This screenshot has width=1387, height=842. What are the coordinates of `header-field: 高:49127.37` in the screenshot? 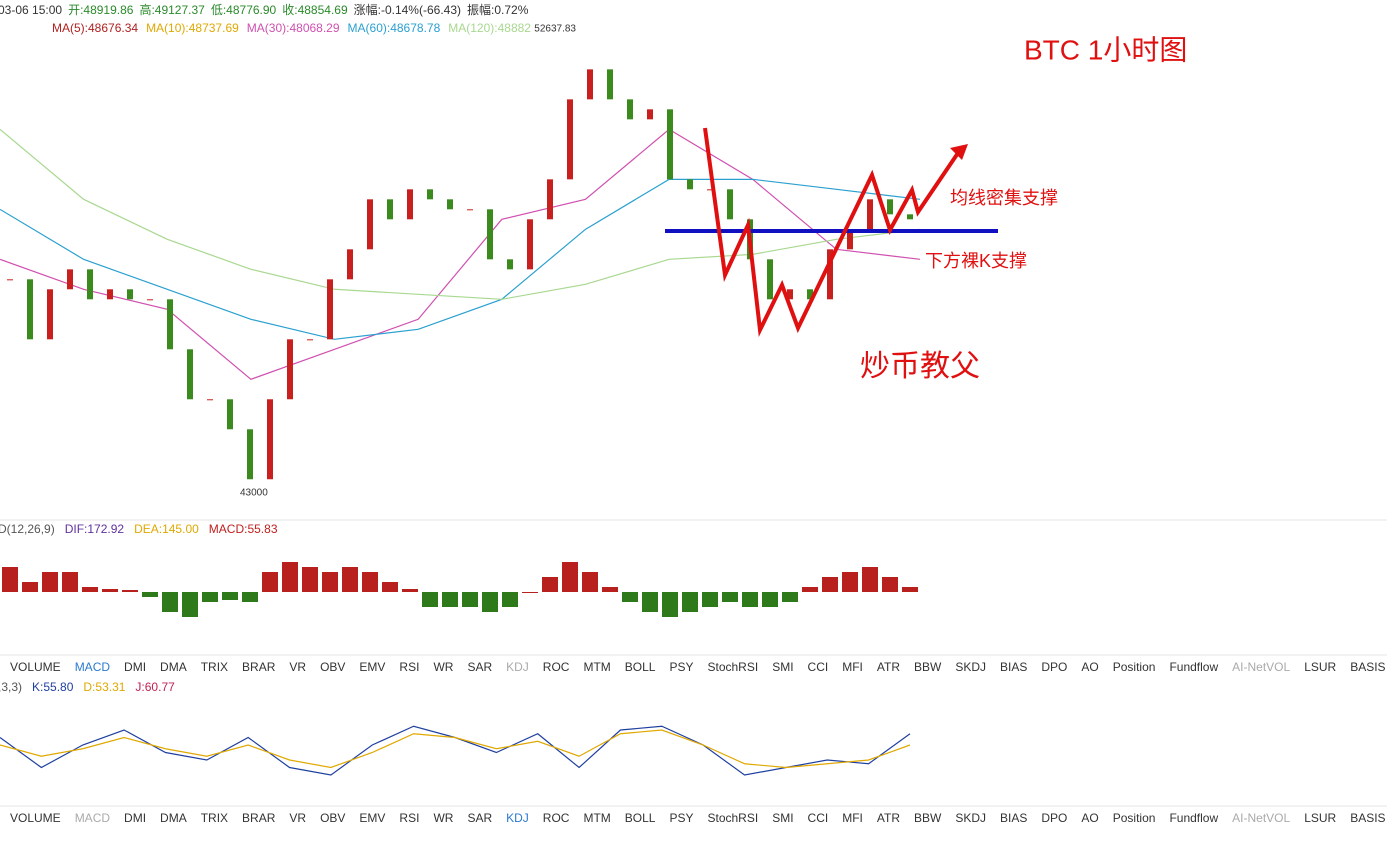 It's located at (172, 9).